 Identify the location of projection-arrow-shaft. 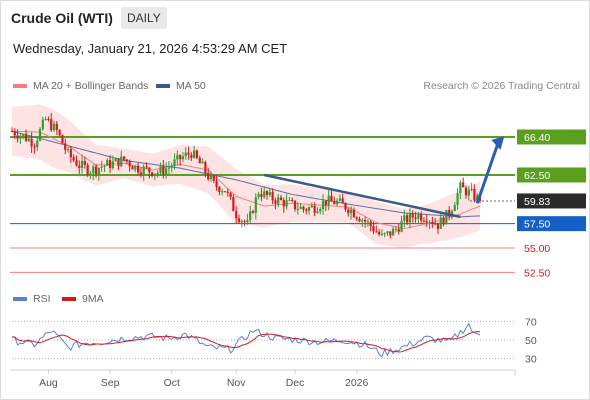
(487, 174).